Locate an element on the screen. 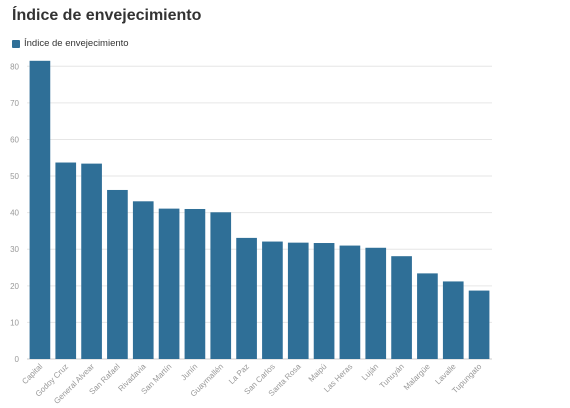 This screenshot has height=408, width=570. y-axis: 0 10 20 30 40 50 60 70 80 is located at coordinates (14, 213).